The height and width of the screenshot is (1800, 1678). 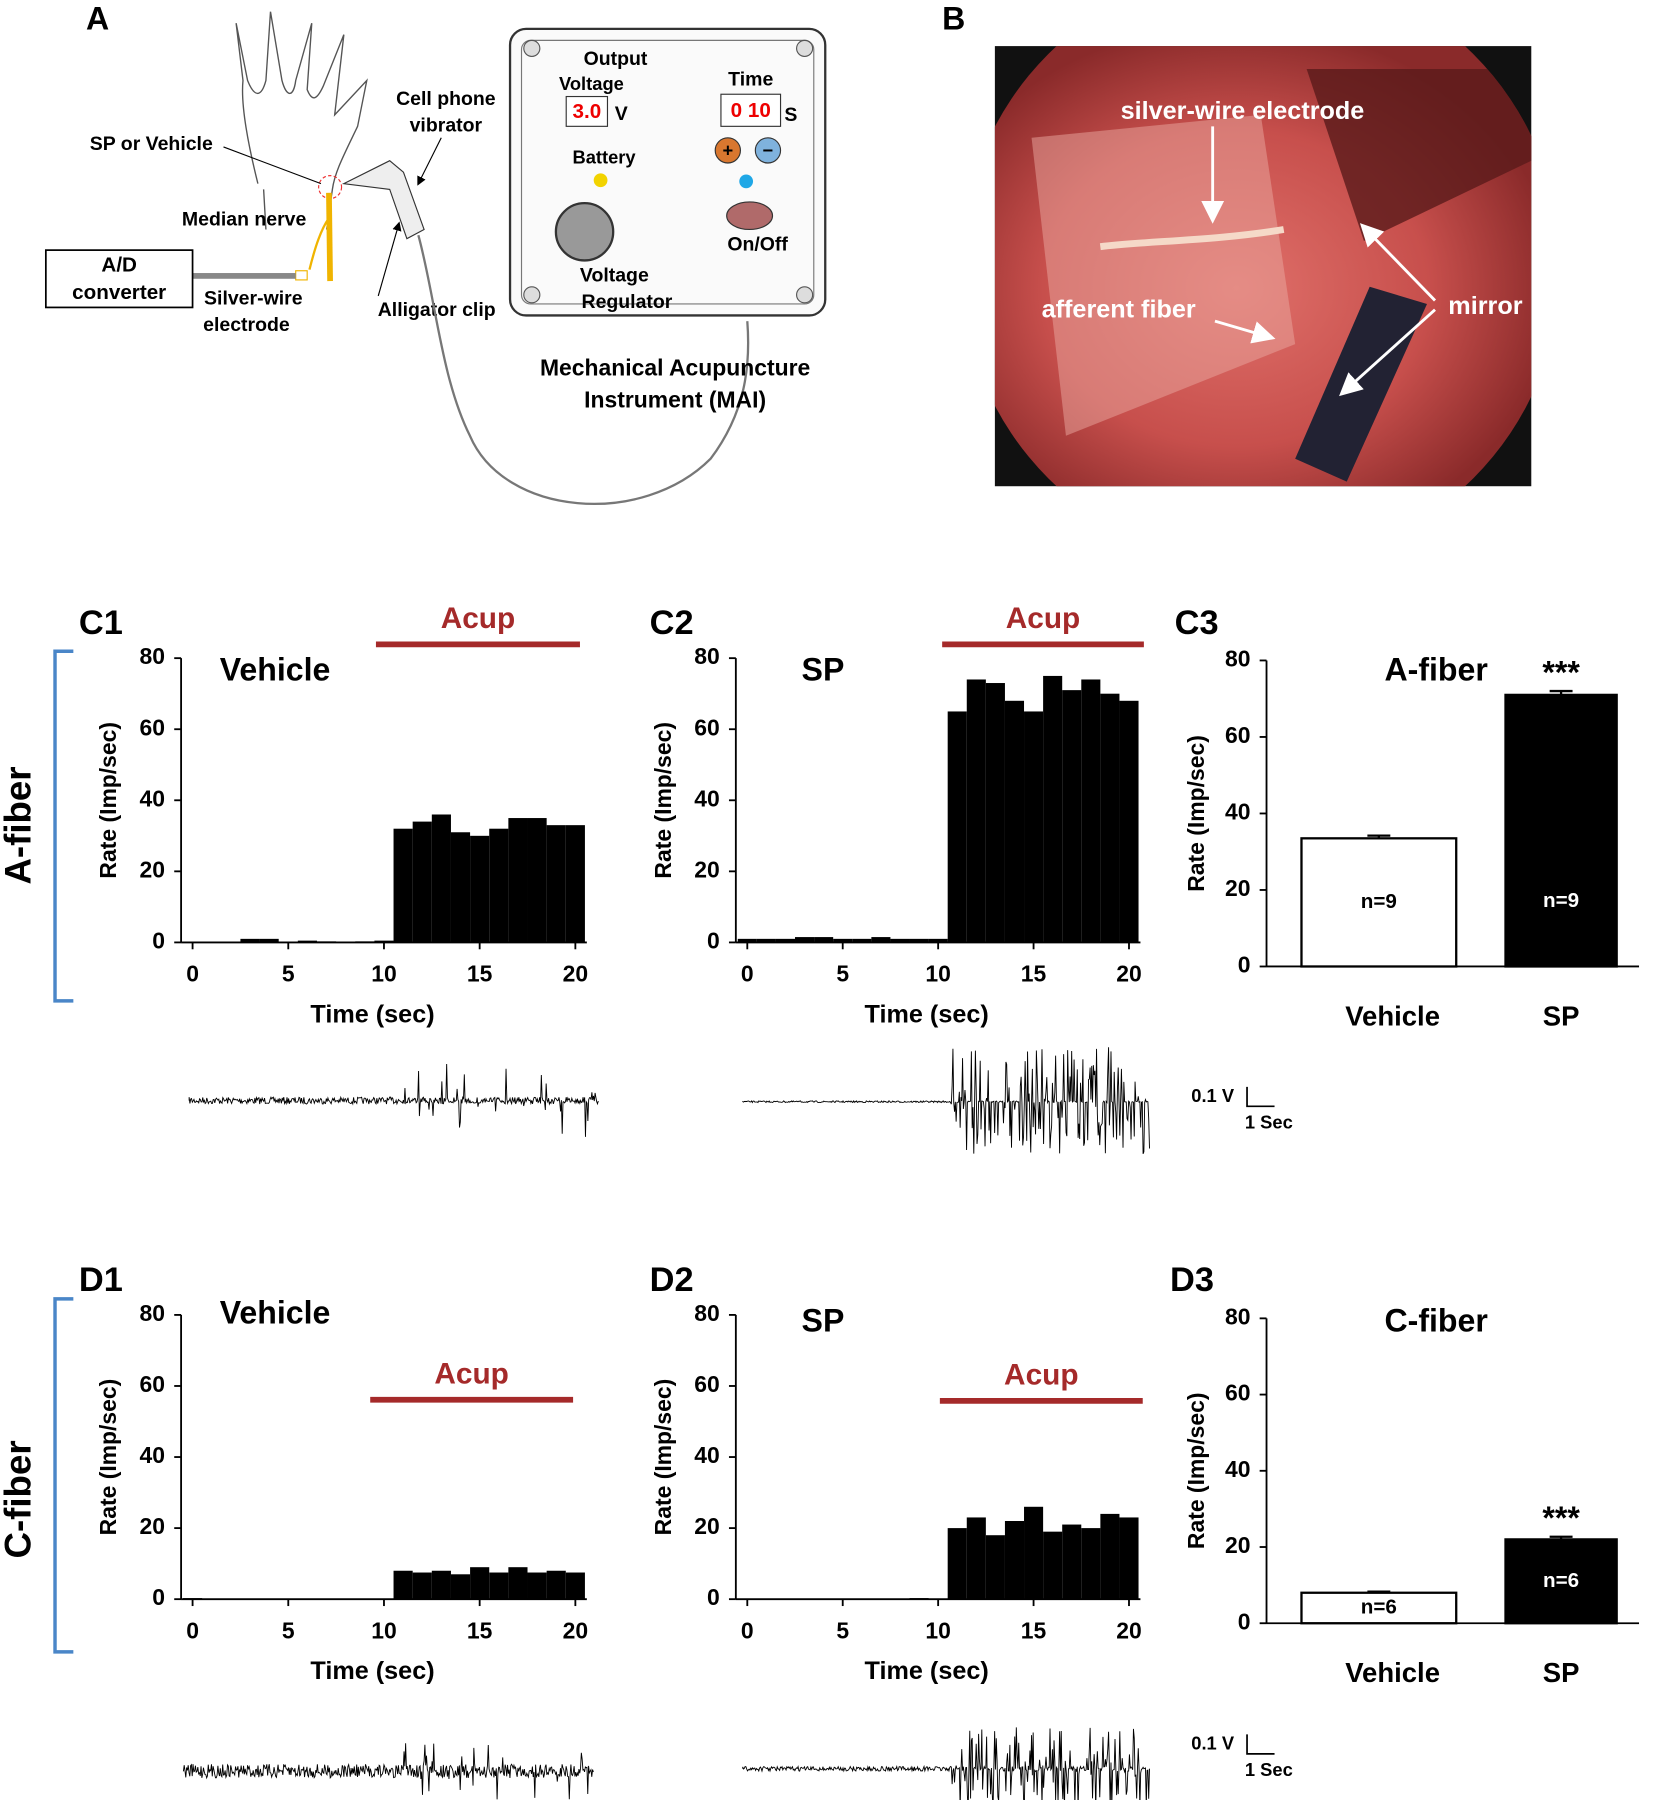 I want to click on chart-title: A-fiber, so click(x=1435, y=669).